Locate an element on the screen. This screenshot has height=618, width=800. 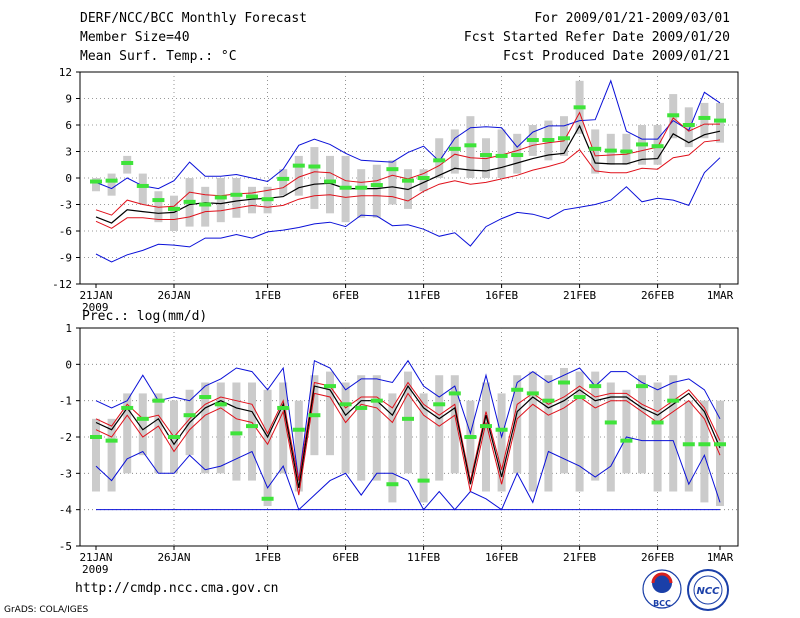
precipitation-min-line is located at coordinates (408, 473).